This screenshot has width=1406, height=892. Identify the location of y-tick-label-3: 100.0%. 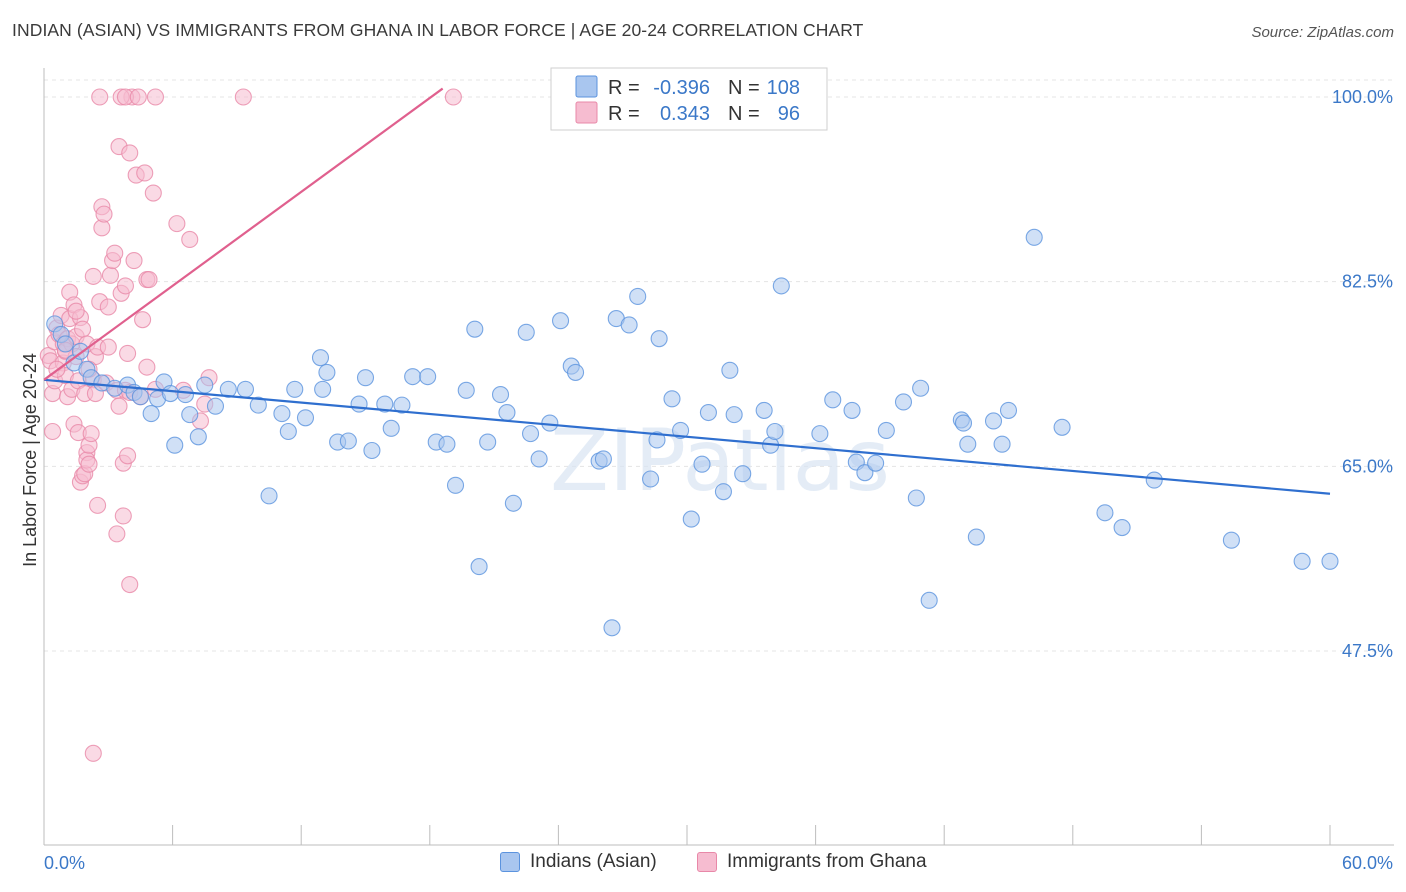
(1362, 97).